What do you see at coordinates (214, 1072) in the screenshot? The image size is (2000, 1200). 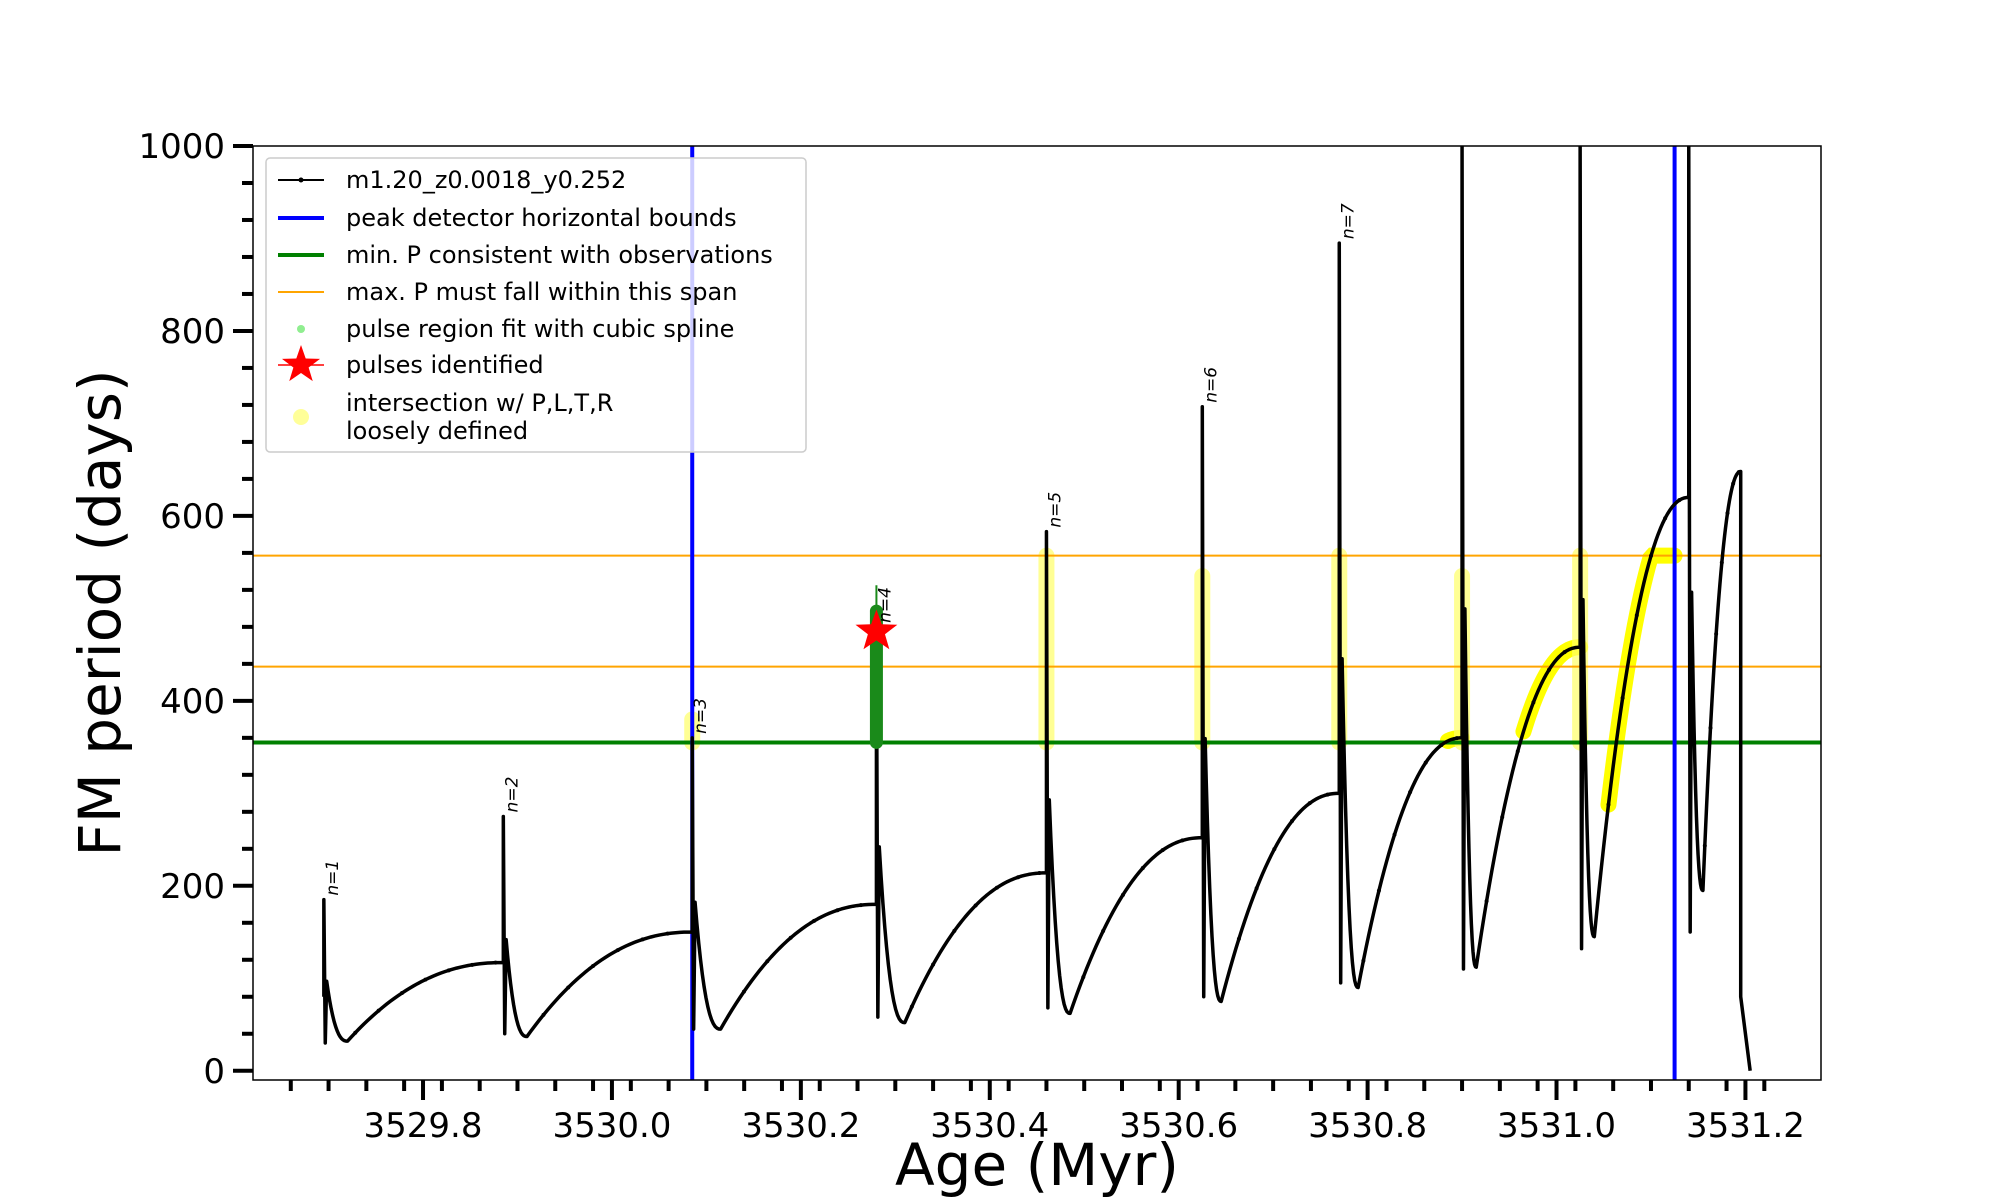 I see `y-tick-label: 0` at bounding box center [214, 1072].